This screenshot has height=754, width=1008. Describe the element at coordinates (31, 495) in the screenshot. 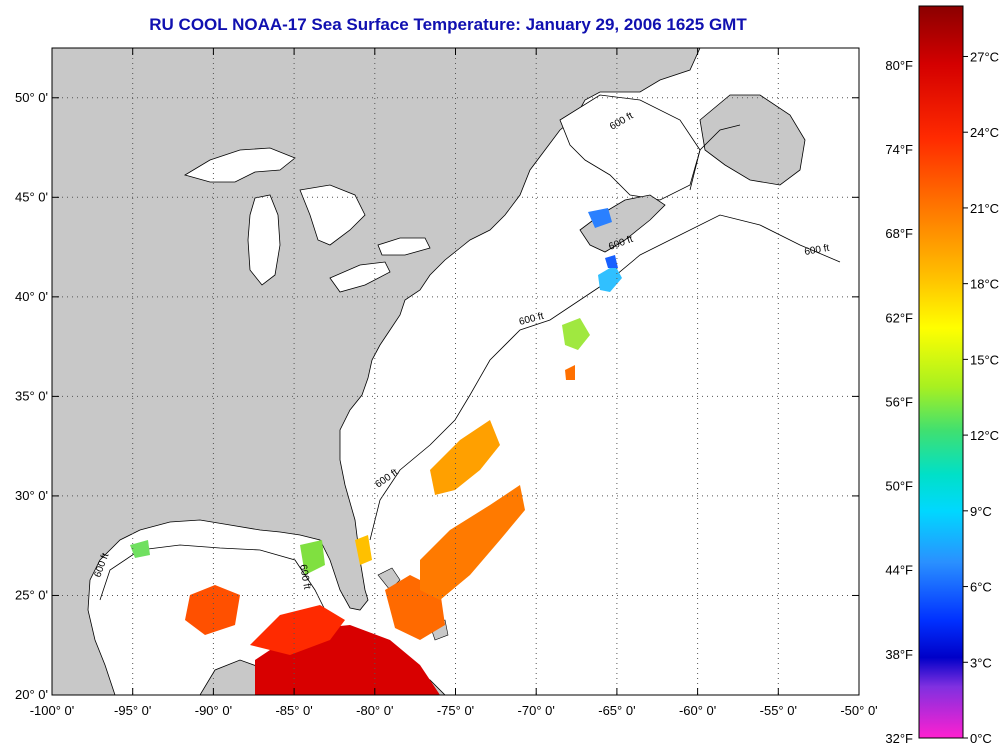

I see `lat-tick-label: 30° 0'` at that location.